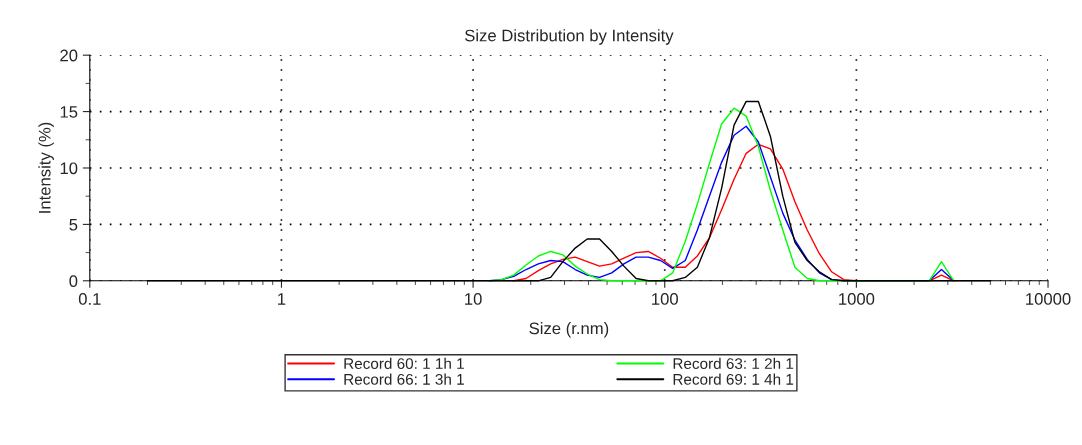 The image size is (1082, 445). What do you see at coordinates (69, 168) in the screenshot?
I see `y-tick-label: 10` at bounding box center [69, 168].